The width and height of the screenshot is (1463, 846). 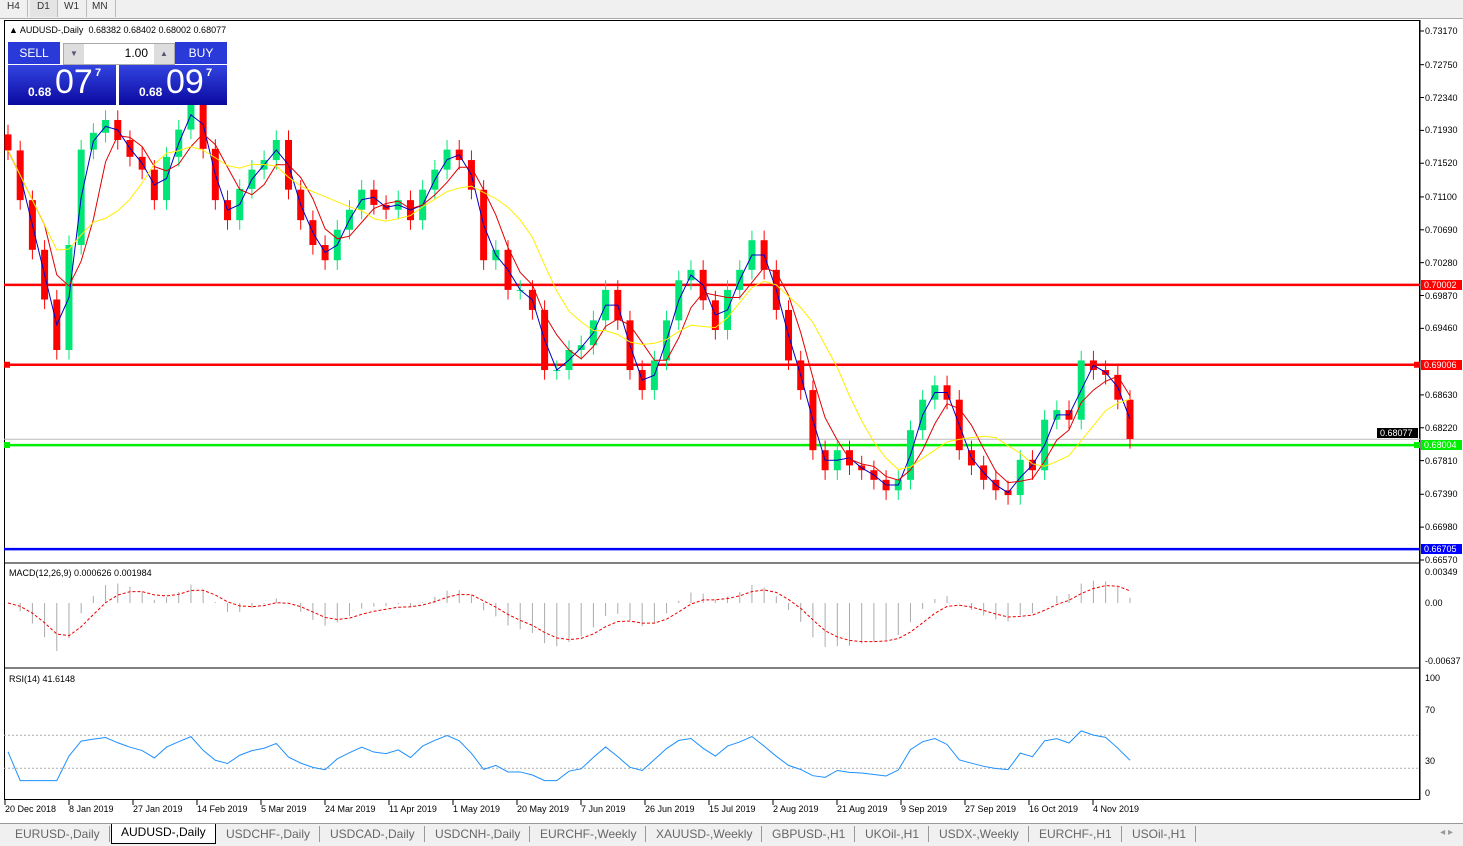 I want to click on chart-tab: XAUUSD-,Weekly, so click(x=705, y=834).